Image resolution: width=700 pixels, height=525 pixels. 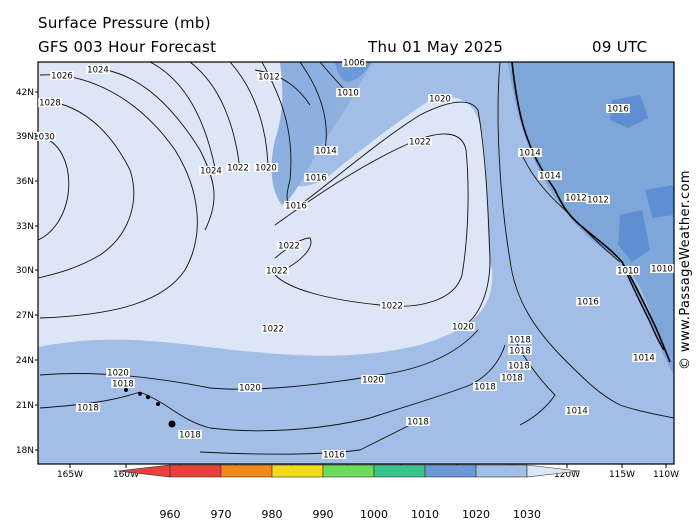 What do you see at coordinates (25, 93) in the screenshot?
I see `lat-tick-label: 42N` at bounding box center [25, 93].